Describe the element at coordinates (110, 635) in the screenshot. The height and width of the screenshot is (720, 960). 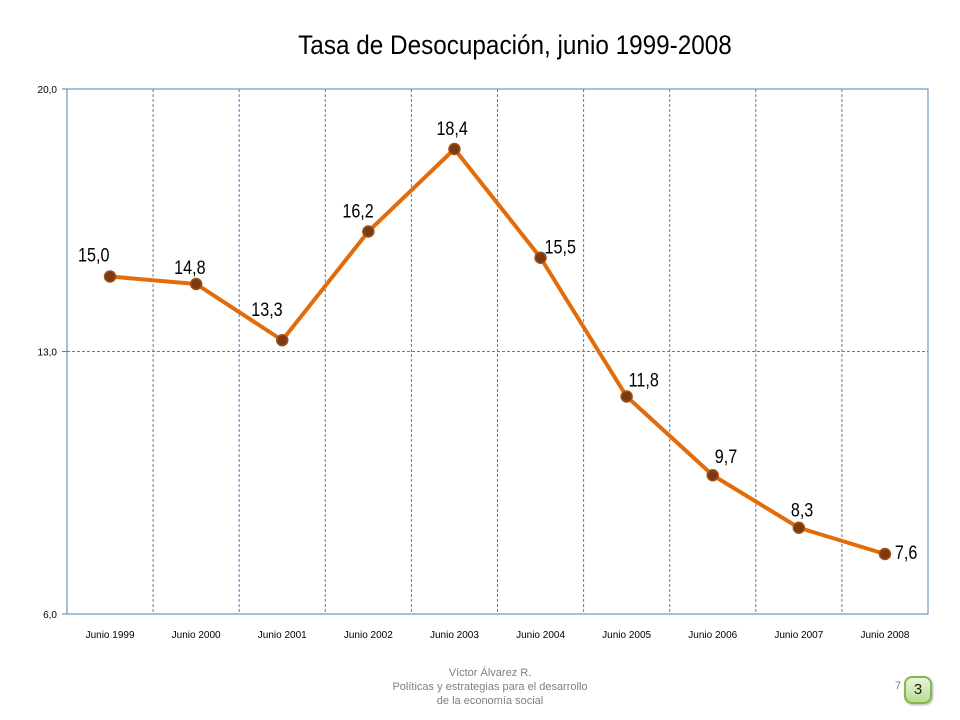
I see `x-tick-label: Junio 1999` at that location.